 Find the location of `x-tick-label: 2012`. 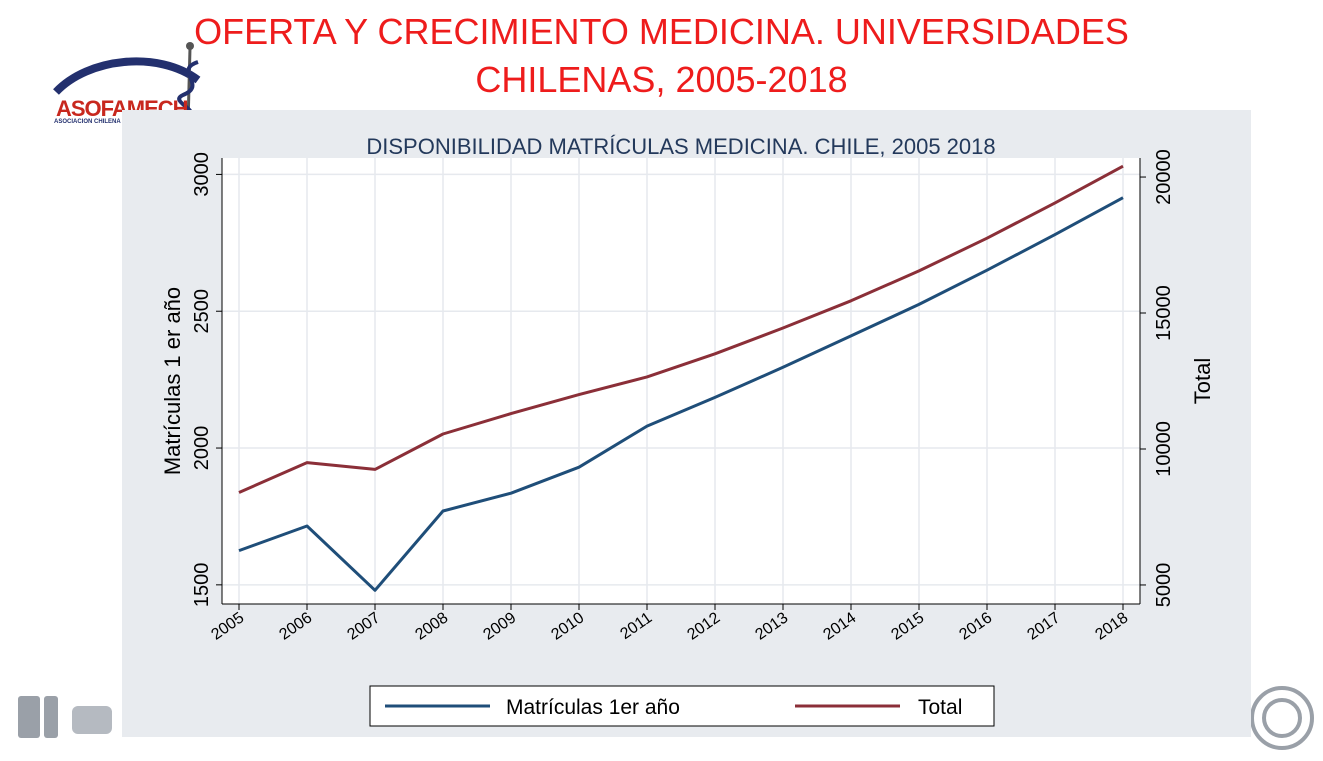

x-tick-label: 2012 is located at coordinates (703, 626).